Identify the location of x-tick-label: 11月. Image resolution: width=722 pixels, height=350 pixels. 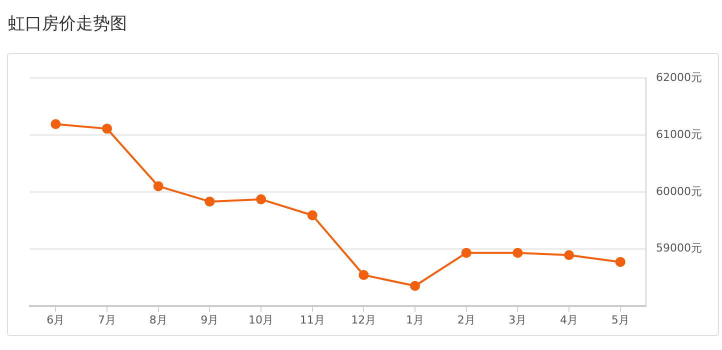
(312, 319).